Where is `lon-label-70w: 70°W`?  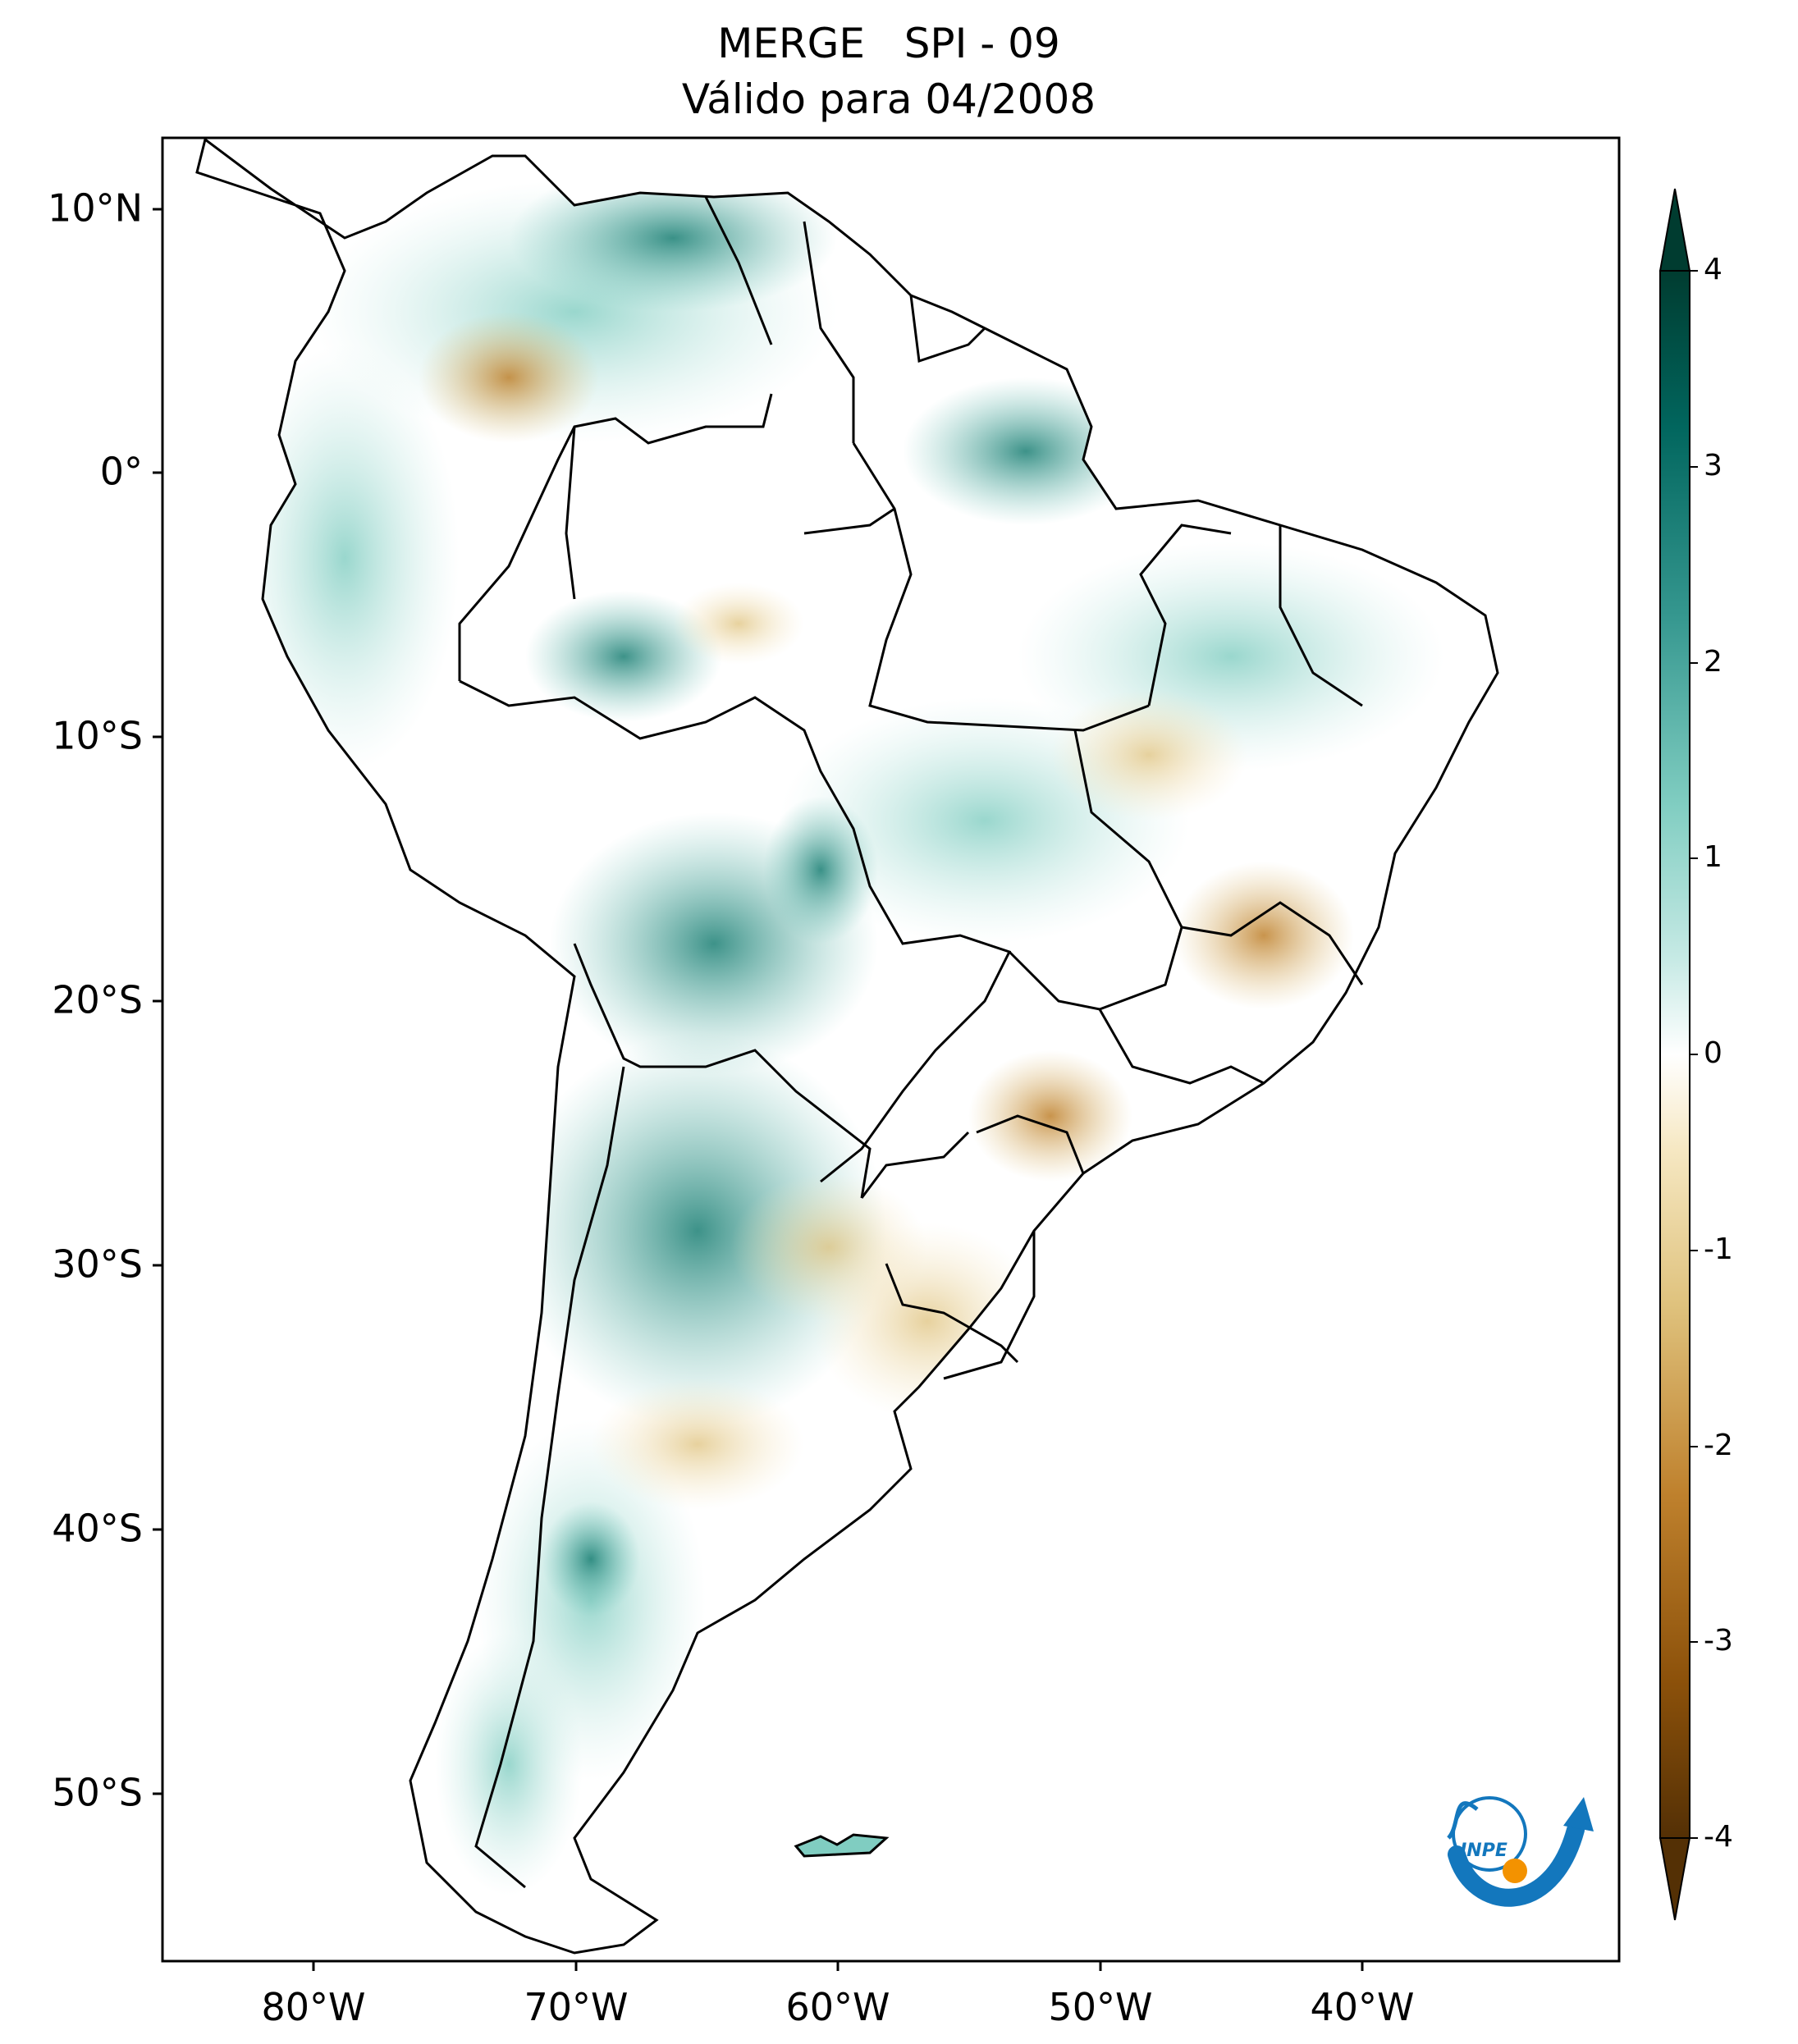
lon-label-70w: 70°W is located at coordinates (576, 2007).